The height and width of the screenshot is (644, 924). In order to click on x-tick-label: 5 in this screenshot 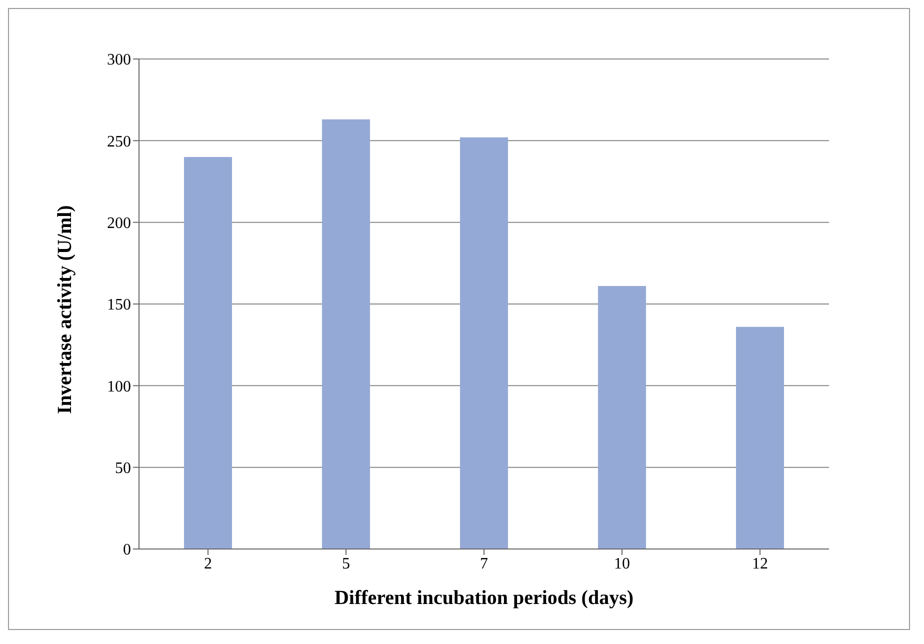, I will do `click(346, 563)`.